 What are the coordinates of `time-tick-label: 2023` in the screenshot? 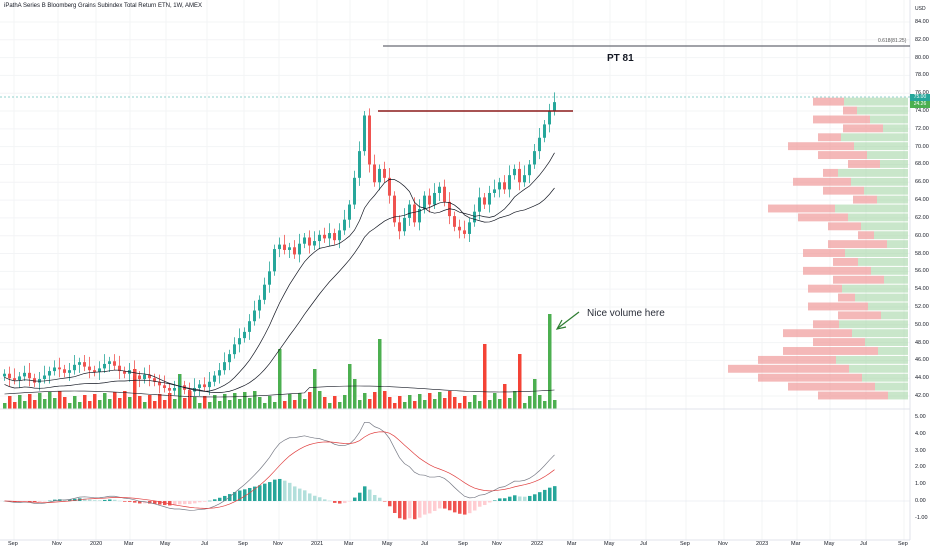 It's located at (762, 544).